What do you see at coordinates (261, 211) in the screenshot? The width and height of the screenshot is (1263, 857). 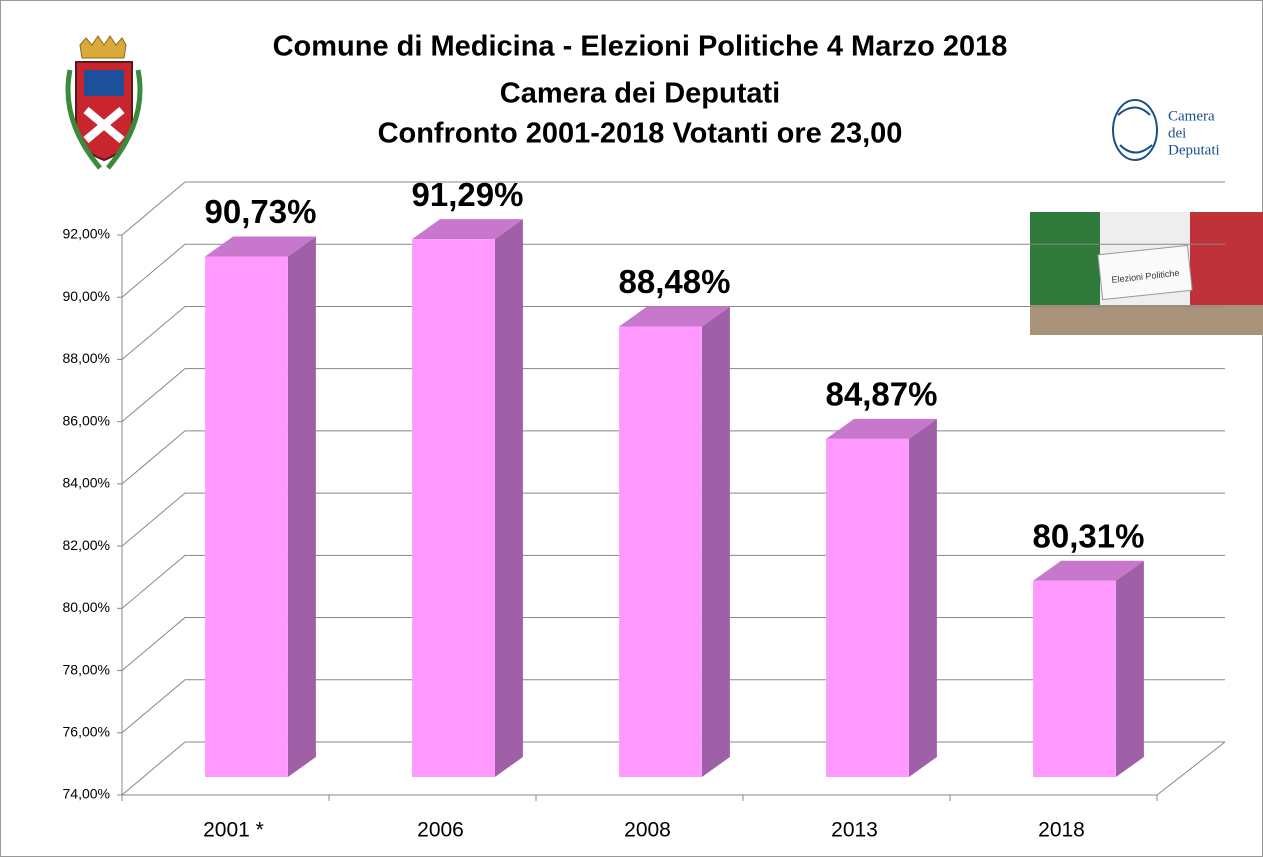 I see `value-label: 90,73%` at bounding box center [261, 211].